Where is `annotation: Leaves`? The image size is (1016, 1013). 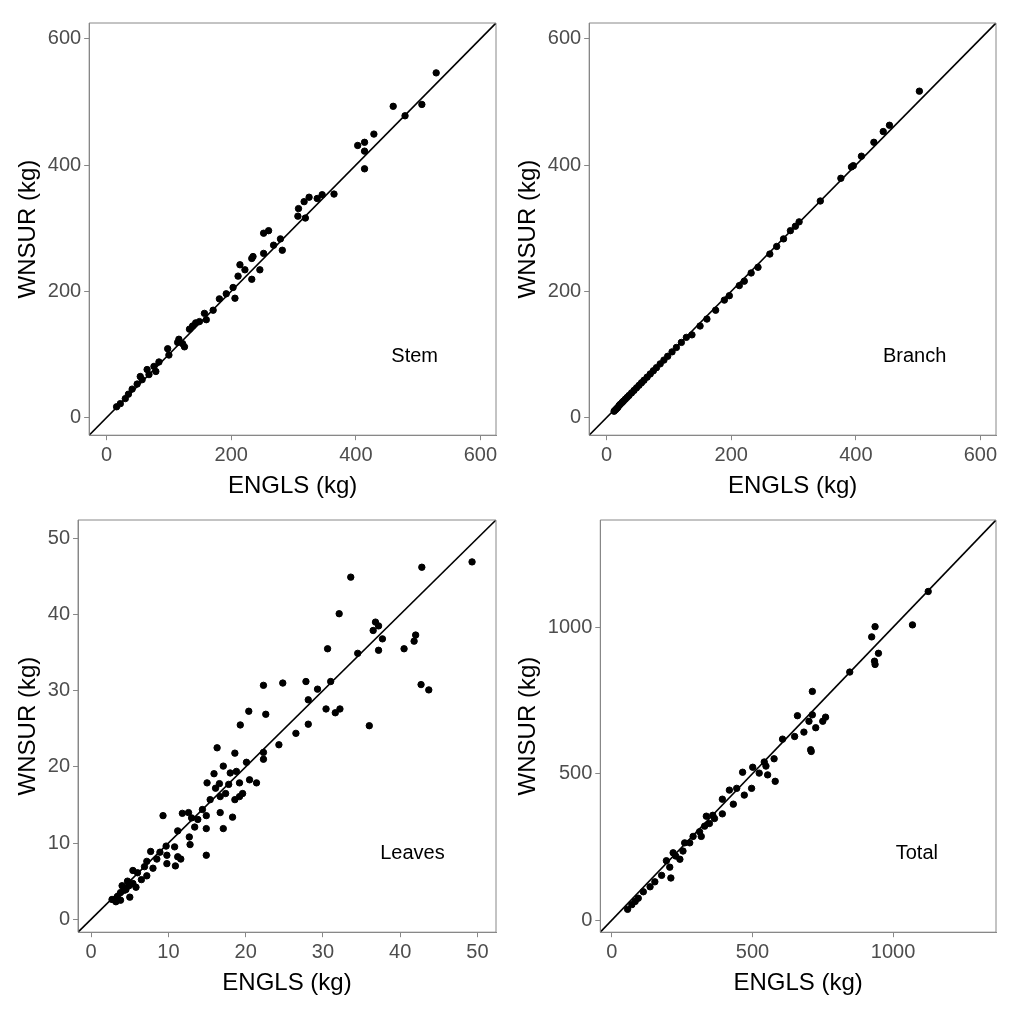
annotation: Leaves is located at coordinates (412, 852).